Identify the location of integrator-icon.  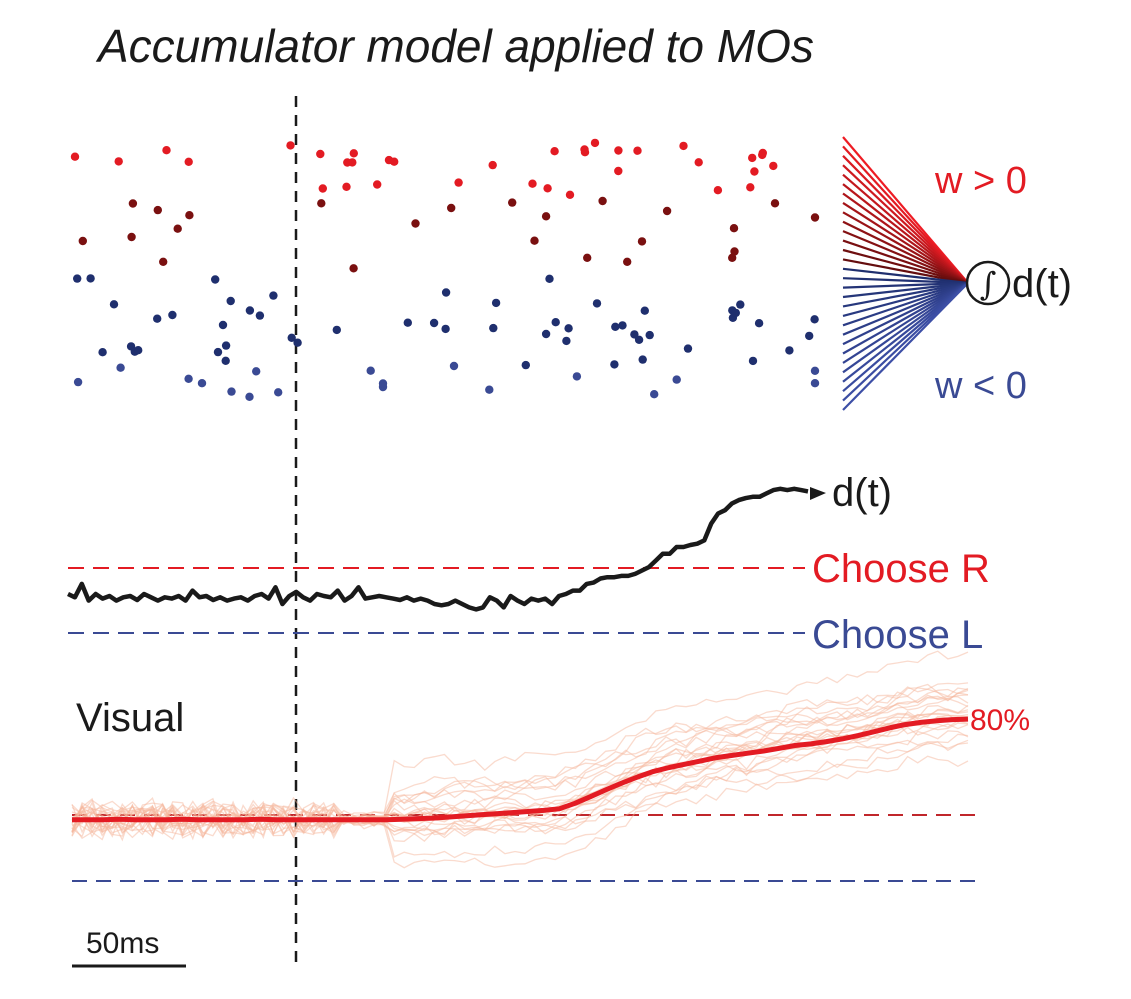
(988, 283).